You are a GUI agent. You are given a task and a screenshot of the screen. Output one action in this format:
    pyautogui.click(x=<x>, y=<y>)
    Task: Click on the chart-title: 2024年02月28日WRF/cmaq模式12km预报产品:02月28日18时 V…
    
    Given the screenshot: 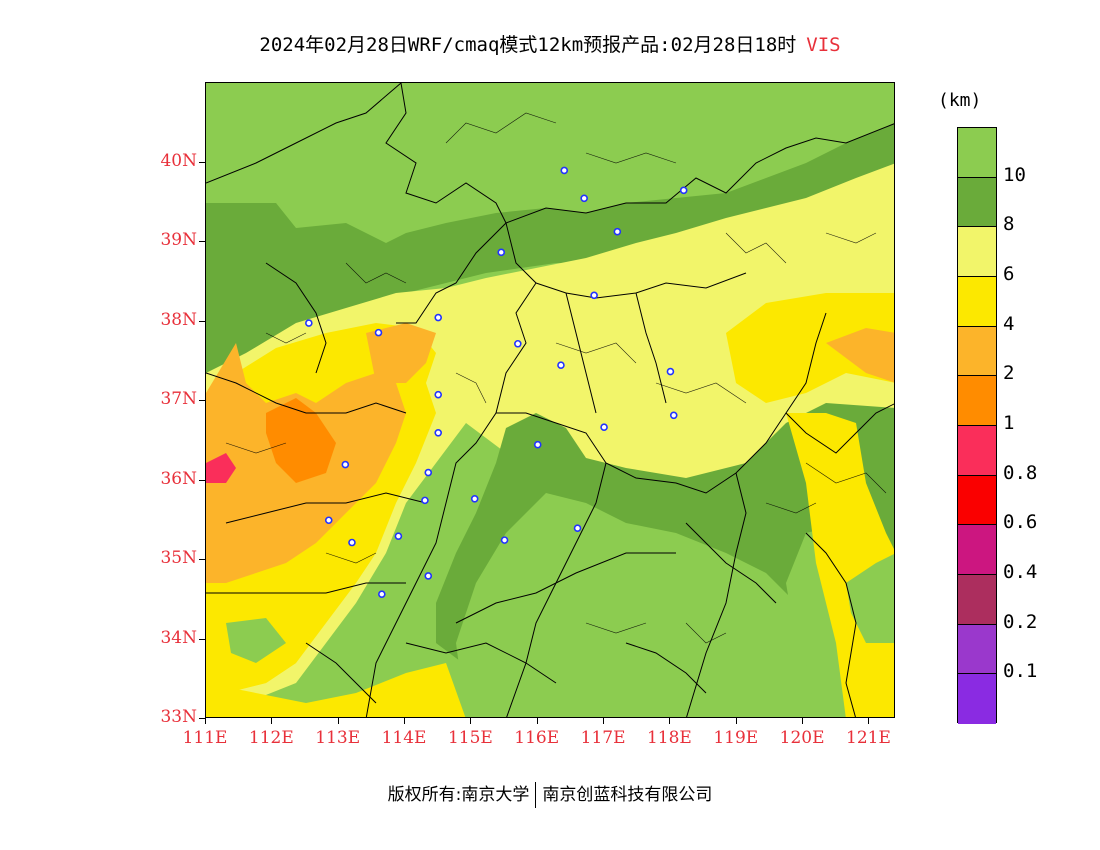 What is the action you would take?
    pyautogui.click(x=550, y=43)
    